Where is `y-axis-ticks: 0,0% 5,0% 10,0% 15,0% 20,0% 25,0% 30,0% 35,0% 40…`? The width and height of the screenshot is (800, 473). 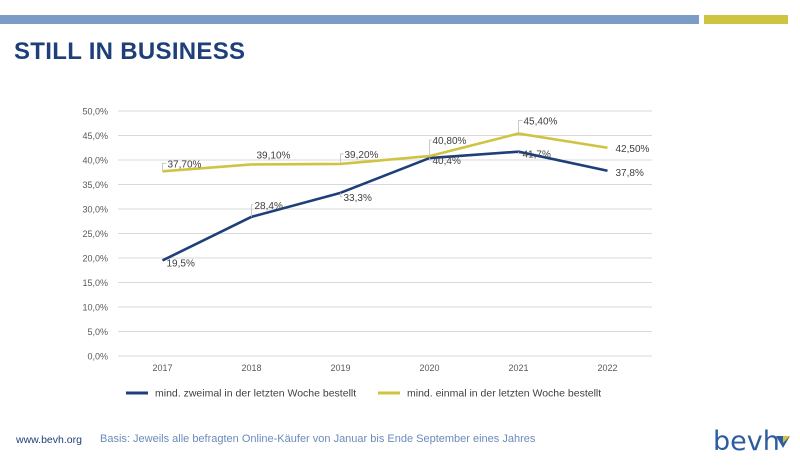 y-axis-ticks: 0,0% 5,0% 10,0% 15,0% 20,0% 25,0% 30,0% 35,0% 40… is located at coordinates (95, 234).